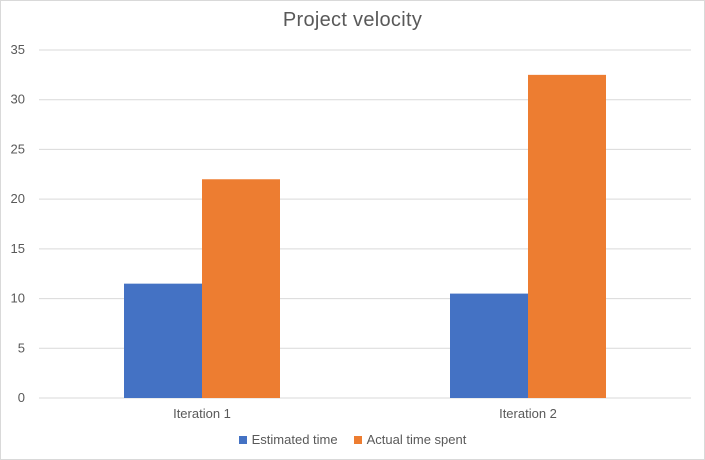 Image resolution: width=705 pixels, height=460 pixels. I want to click on y-tick-label-15: 15, so click(18, 248).